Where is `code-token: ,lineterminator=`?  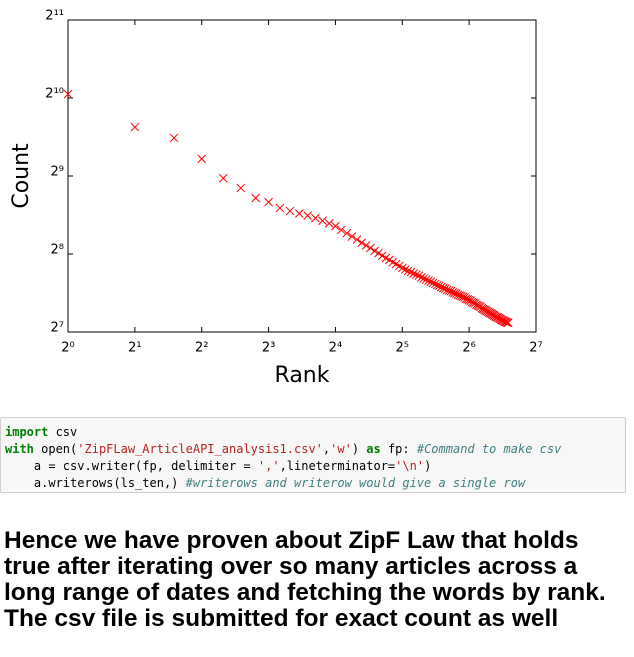
code-token: ,lineterminator= is located at coordinates (337, 466).